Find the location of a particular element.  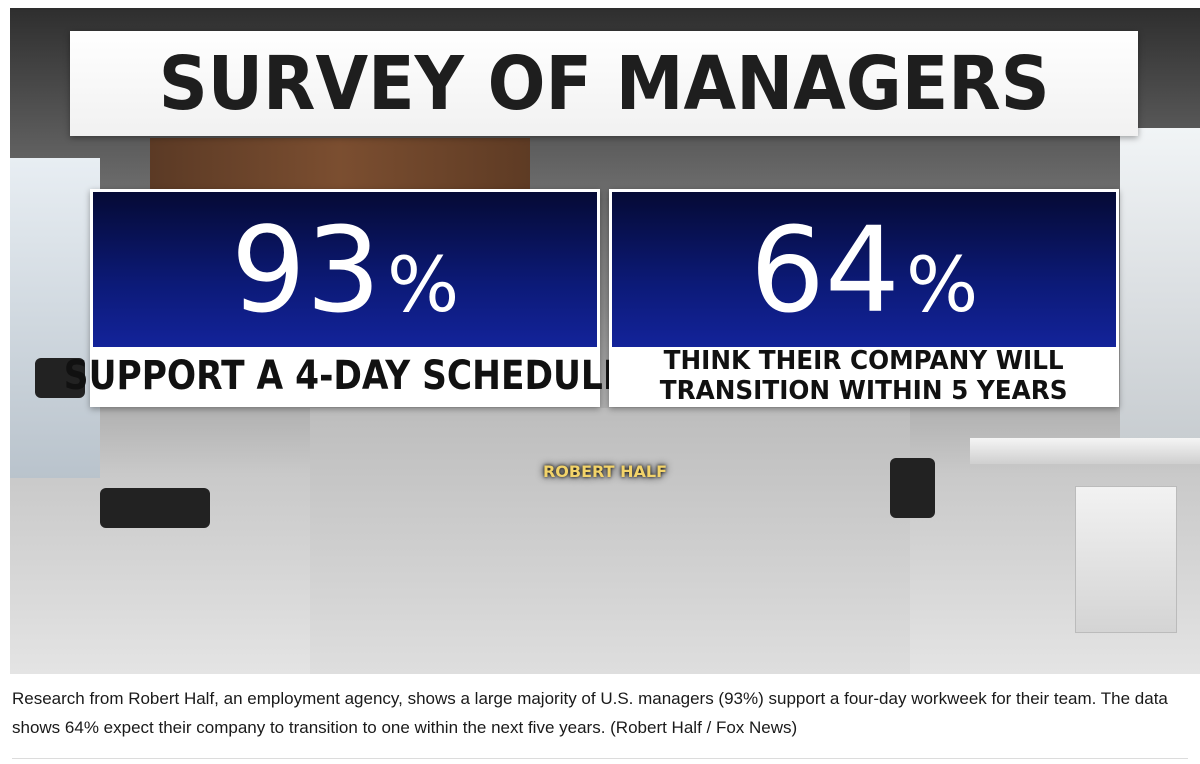

stat-card-support: 93% SUPPORT A 4-DAY SCHEDULE is located at coordinates (345, 298).